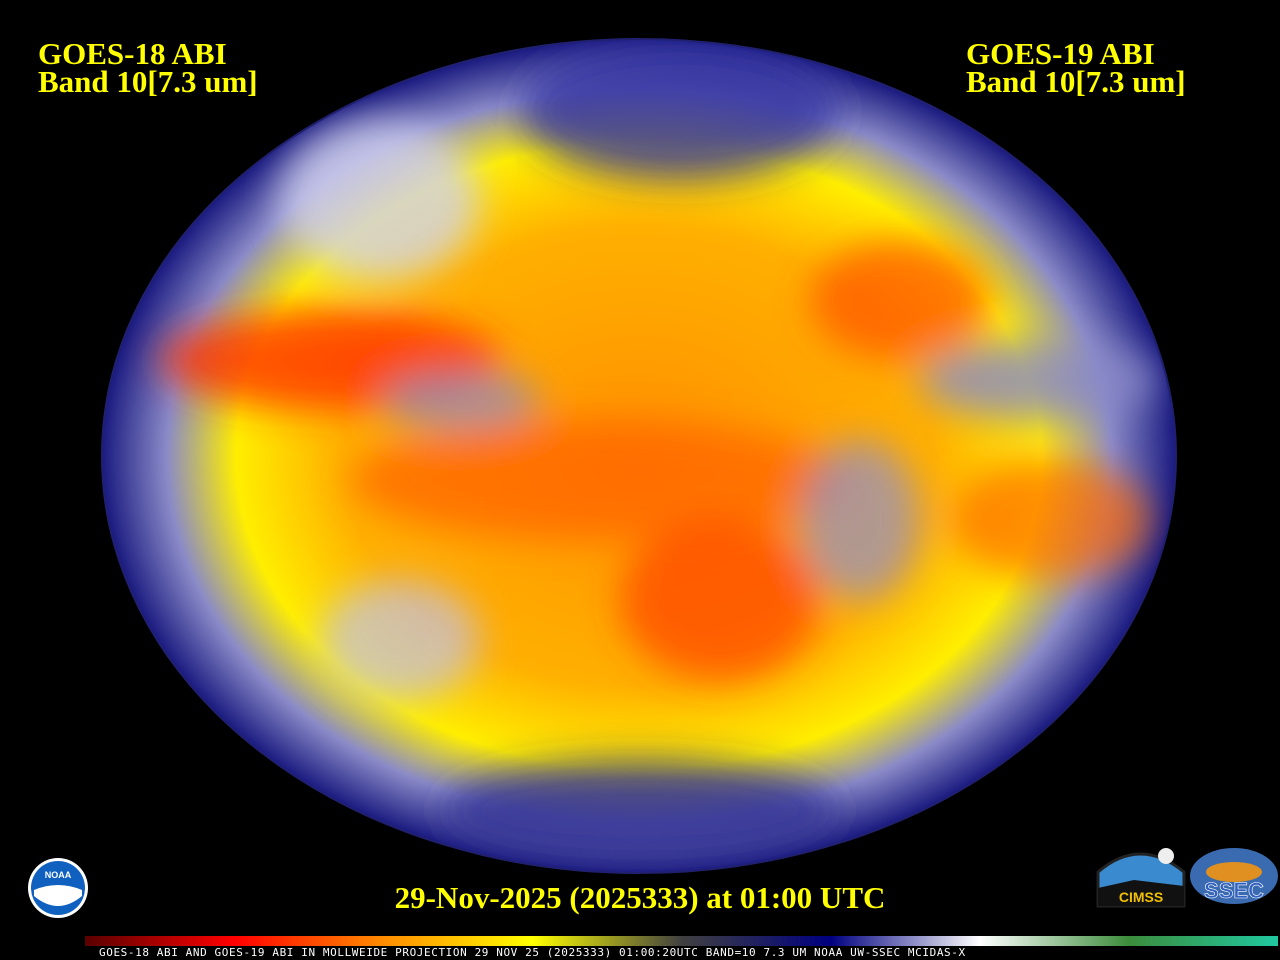 Image resolution: width=1280 pixels, height=960 pixels. I want to click on right-satellite-name: GOES-19 ABI, so click(1060, 53).